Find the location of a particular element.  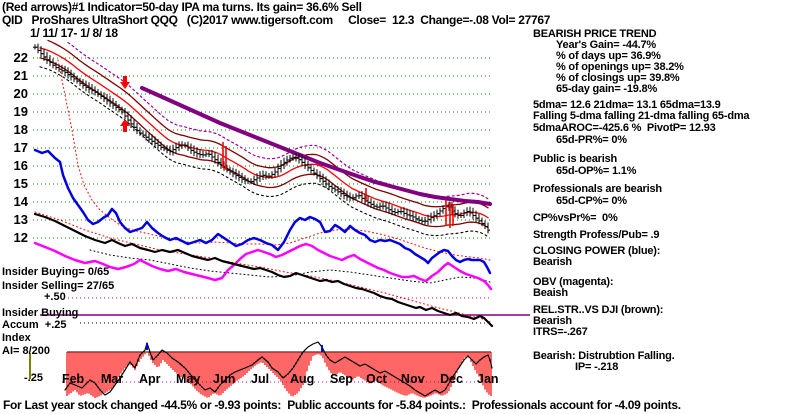

left-label-7: -.25 is located at coordinates (33, 378).